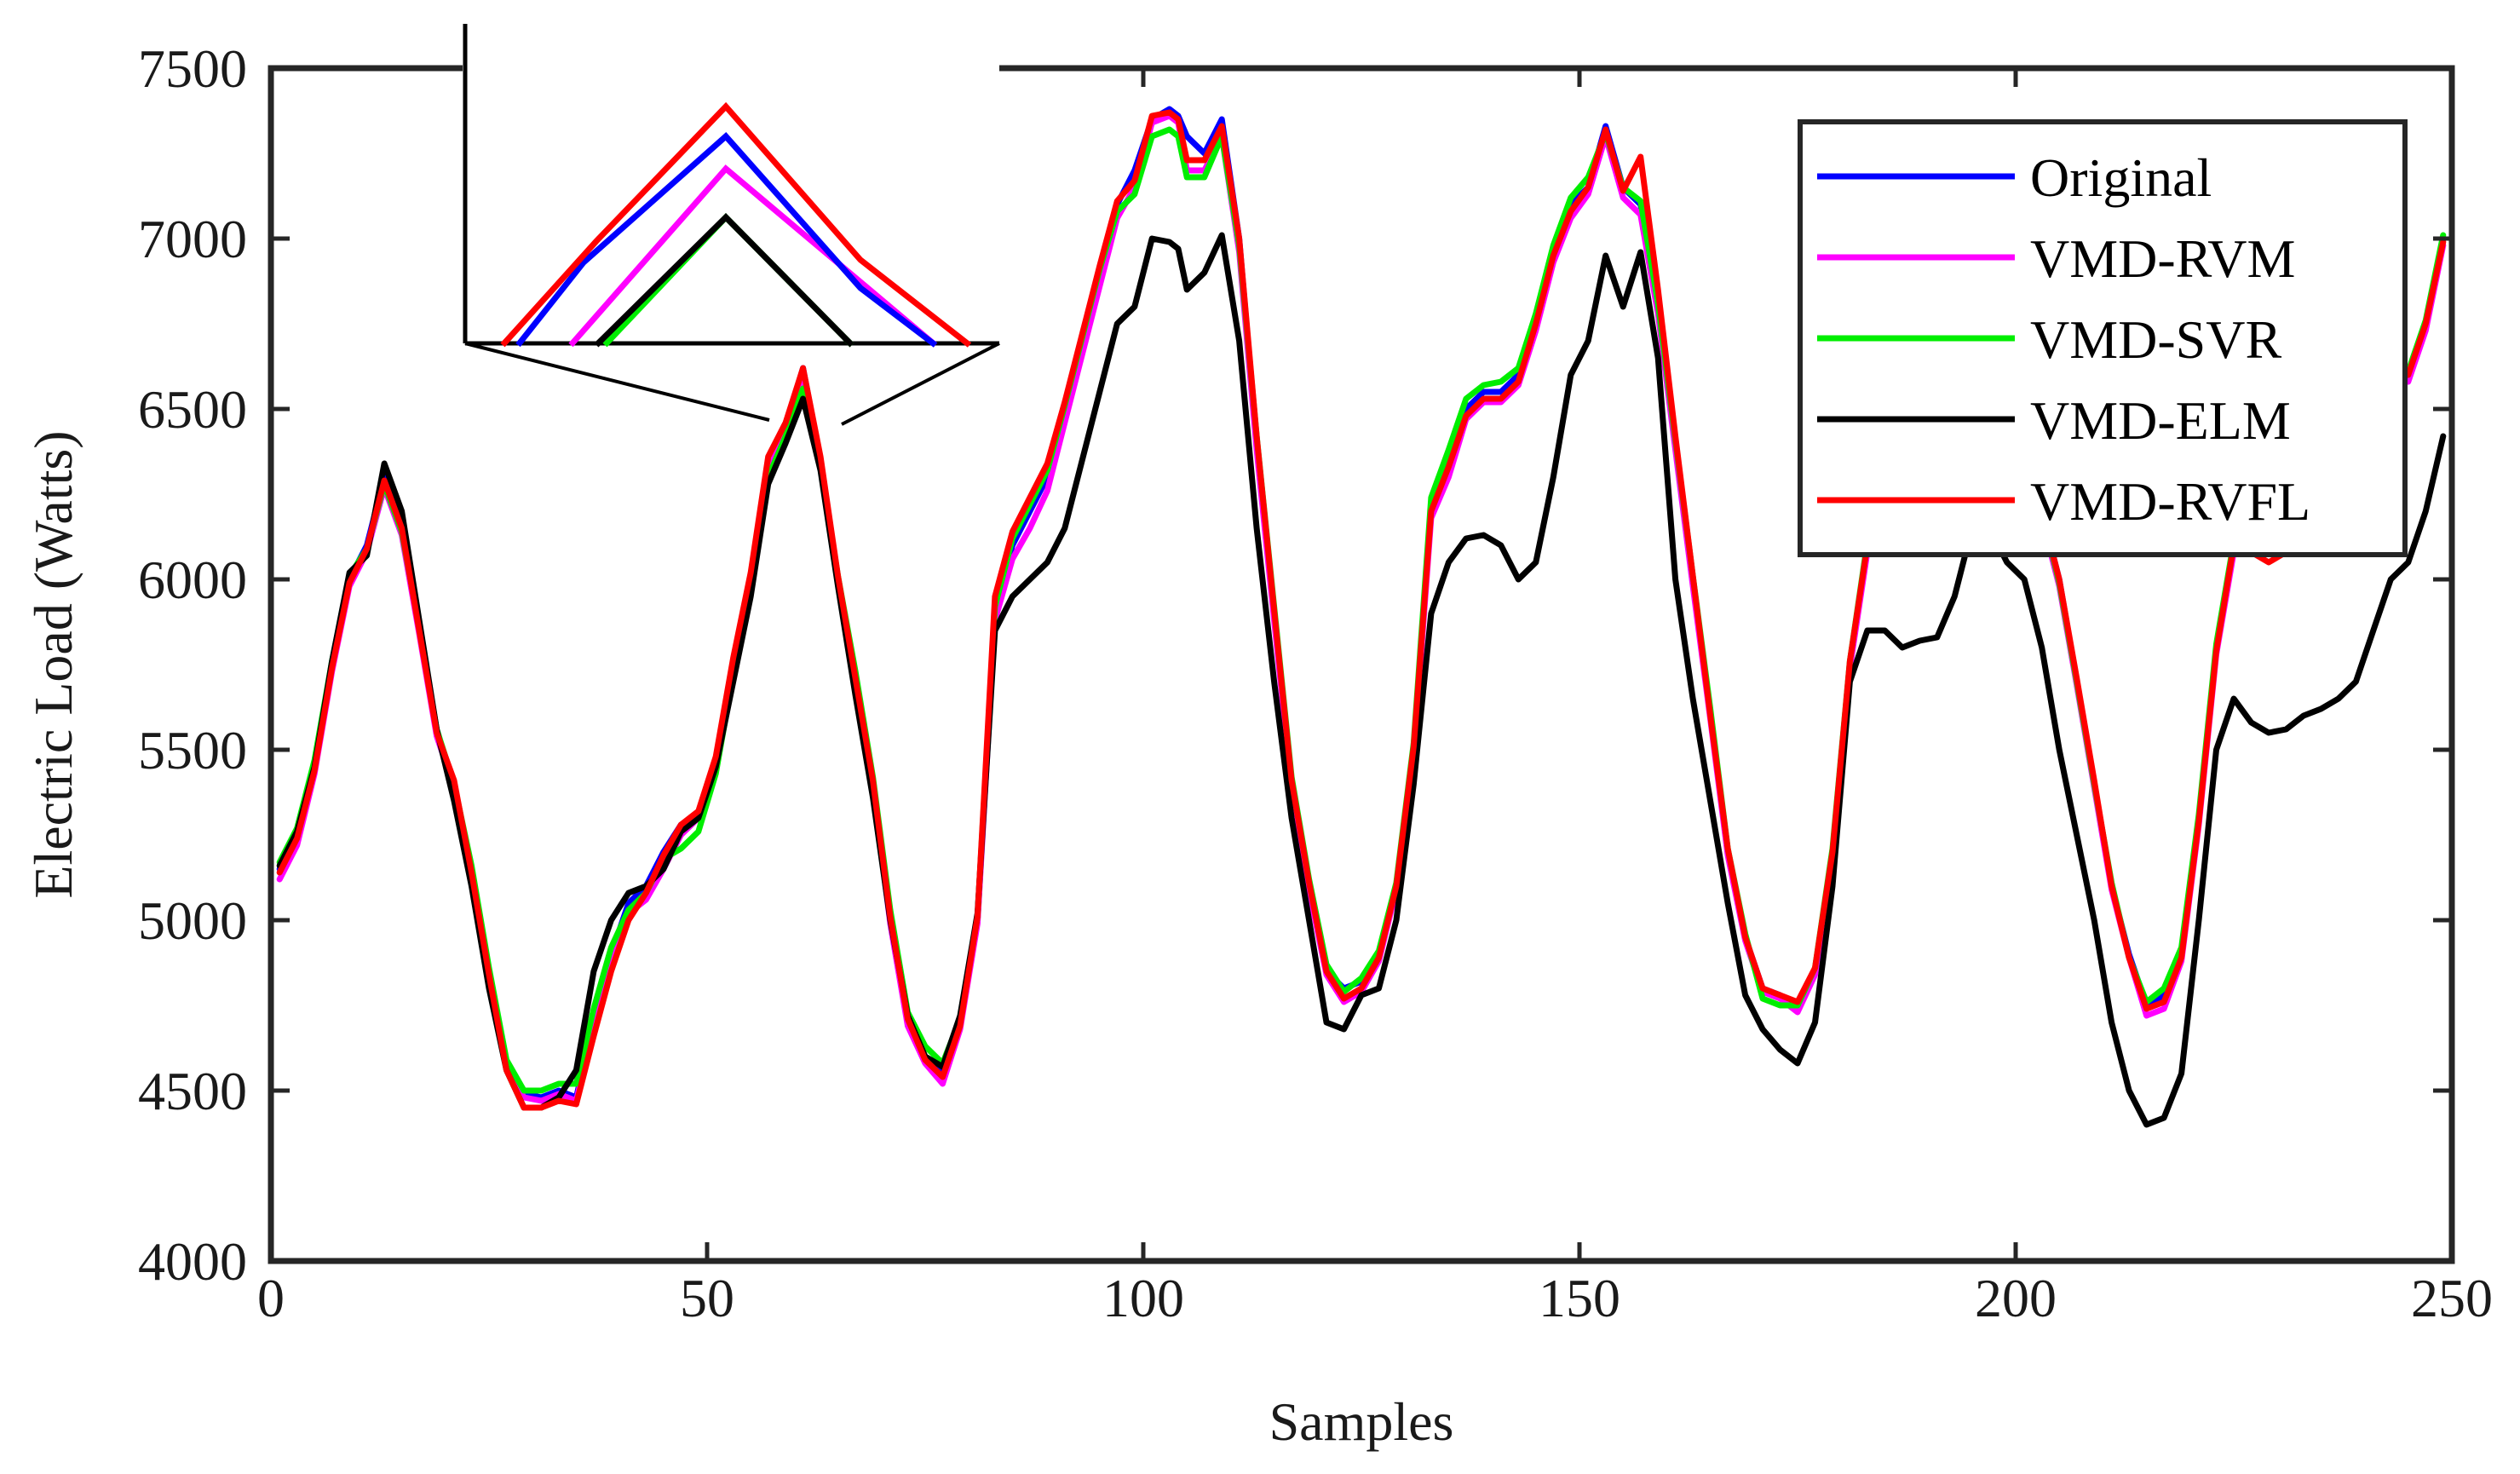 The image size is (2520, 1474). Describe the element at coordinates (1579, 1298) in the screenshot. I see `x-tick-label: 150` at that location.